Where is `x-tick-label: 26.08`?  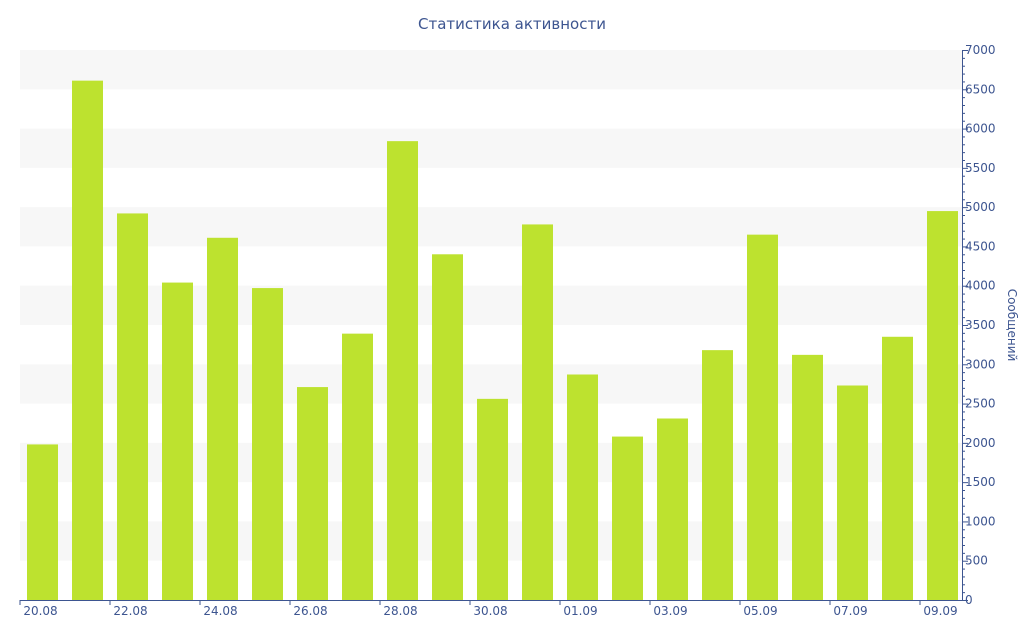
x-tick-label: 26.08 is located at coordinates (310, 611).